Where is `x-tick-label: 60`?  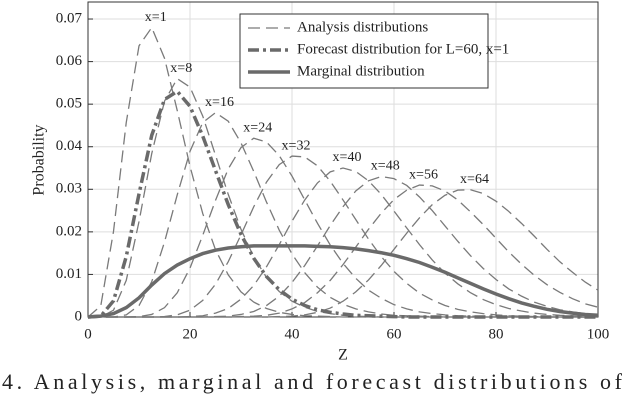 x-tick-label: 60 is located at coordinates (394, 334).